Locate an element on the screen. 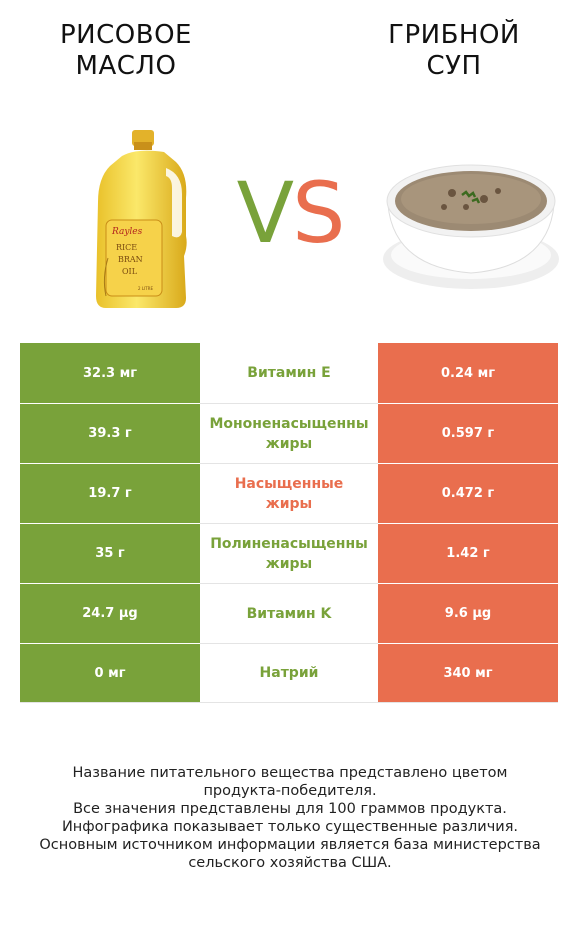 This screenshot has width=580, height=934. svg-text: BRAN is located at coordinates (130, 259).